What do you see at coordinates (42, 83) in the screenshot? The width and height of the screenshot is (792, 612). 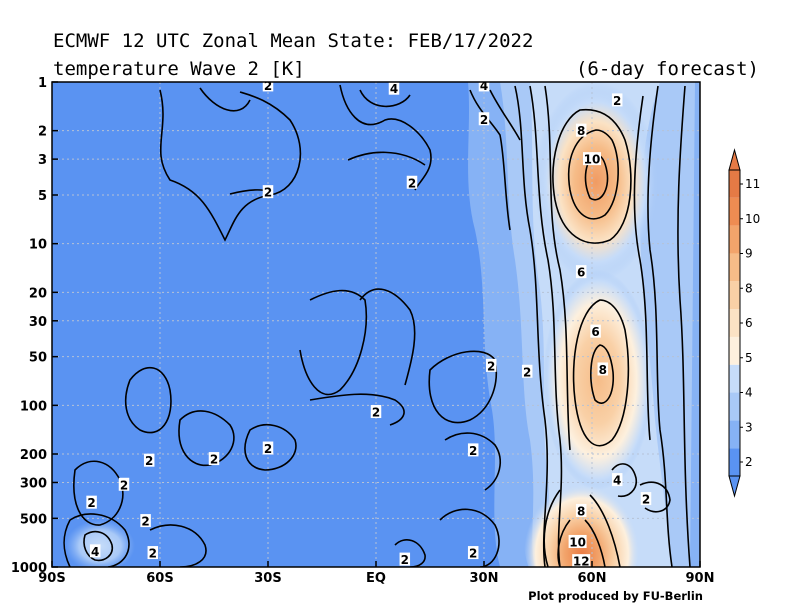 I see `y-tick-label: 1` at bounding box center [42, 83].